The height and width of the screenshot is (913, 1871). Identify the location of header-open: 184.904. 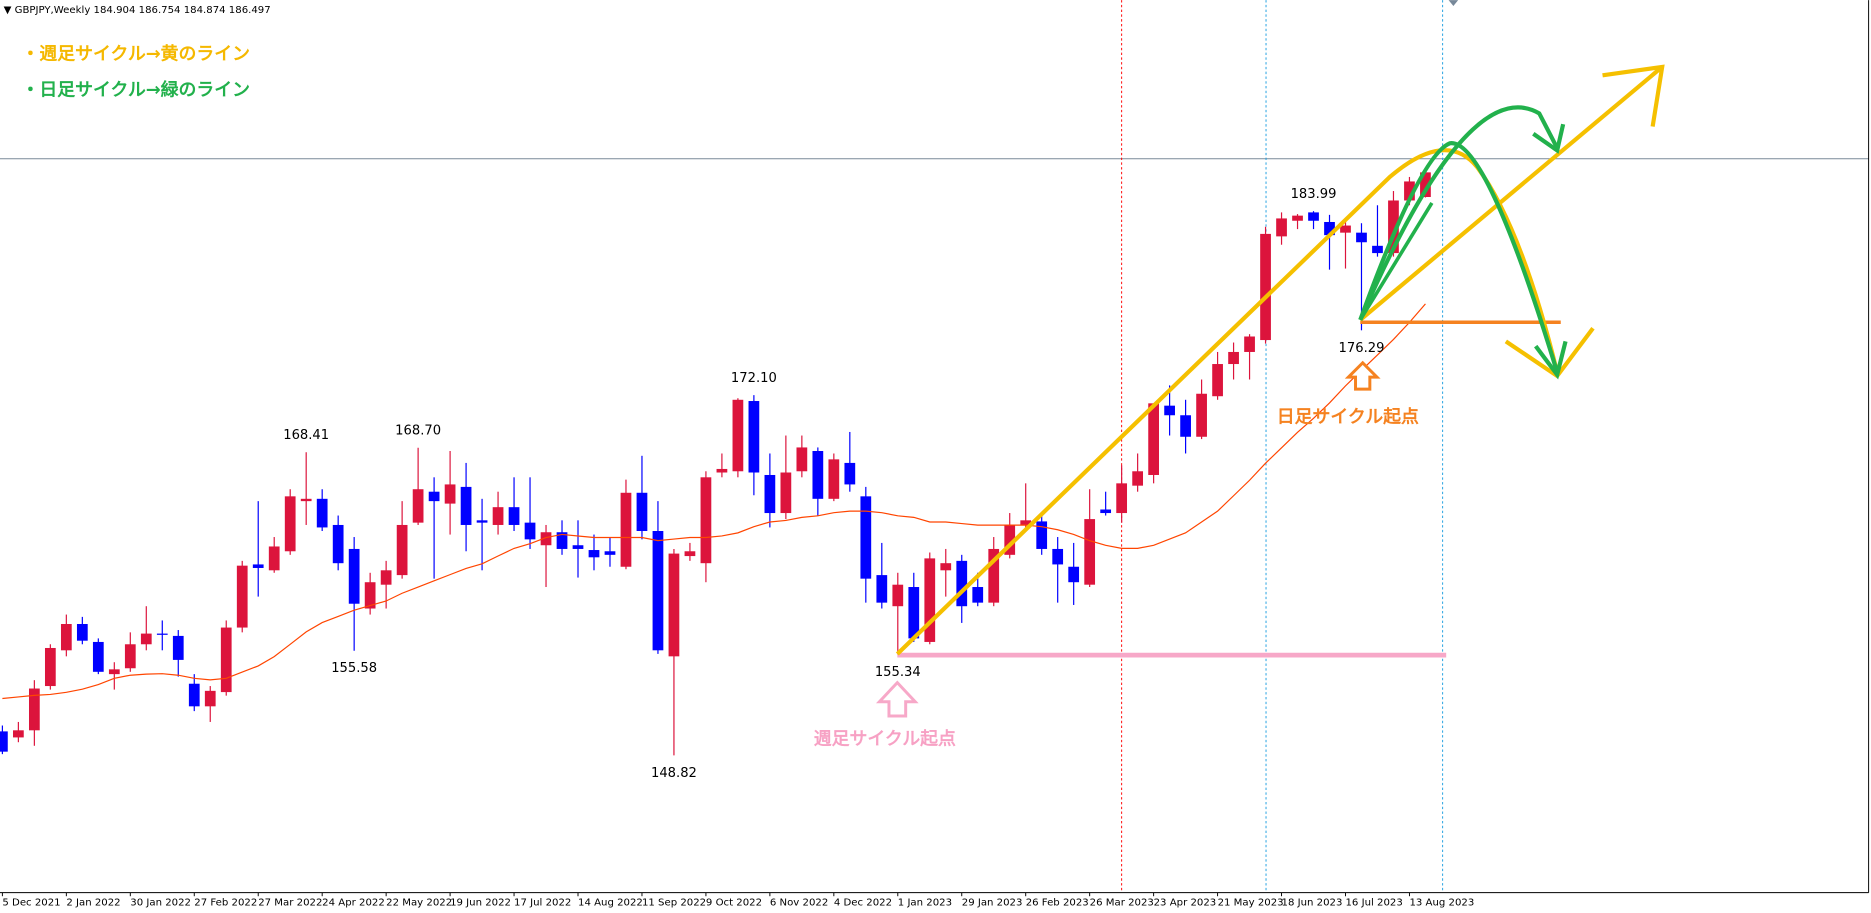
(115, 10).